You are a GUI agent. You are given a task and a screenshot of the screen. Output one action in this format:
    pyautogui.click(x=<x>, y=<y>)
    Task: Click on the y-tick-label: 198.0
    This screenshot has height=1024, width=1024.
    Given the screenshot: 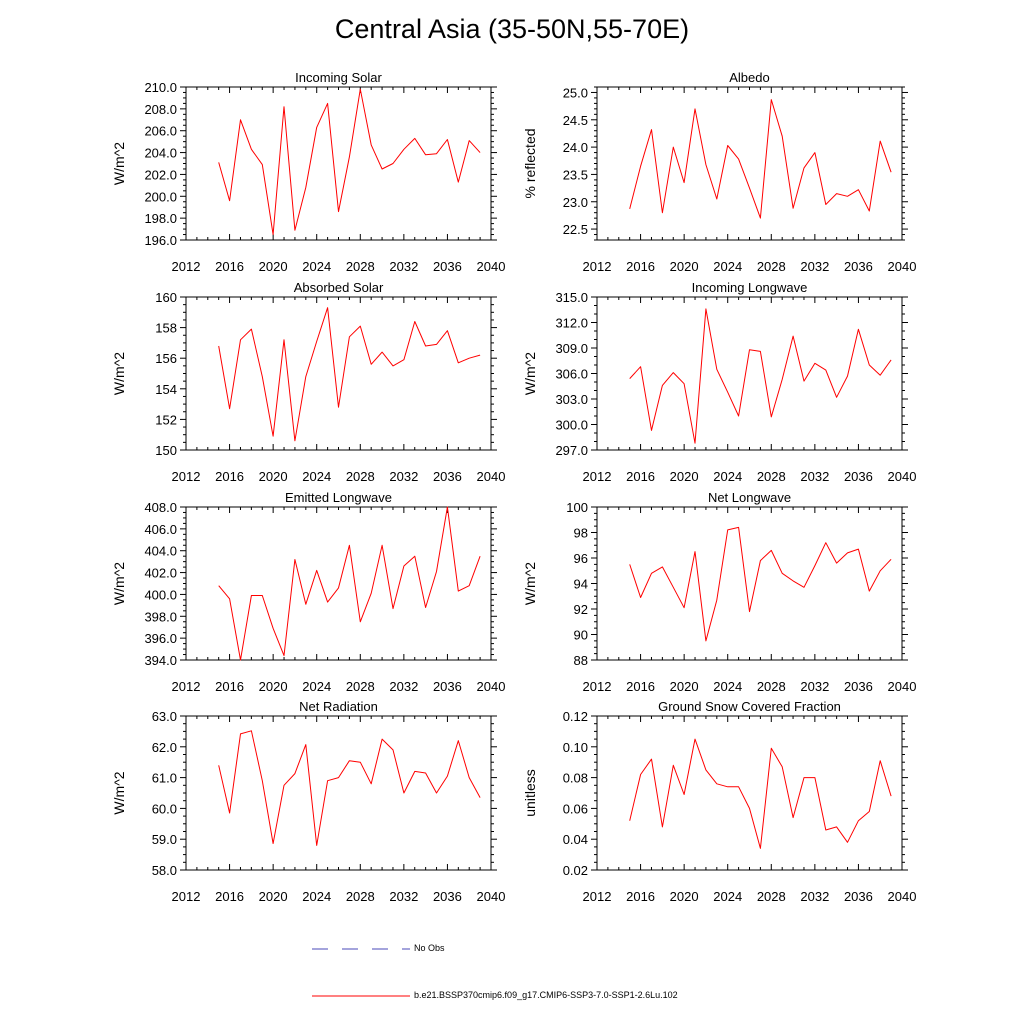 What is the action you would take?
    pyautogui.click(x=160, y=218)
    